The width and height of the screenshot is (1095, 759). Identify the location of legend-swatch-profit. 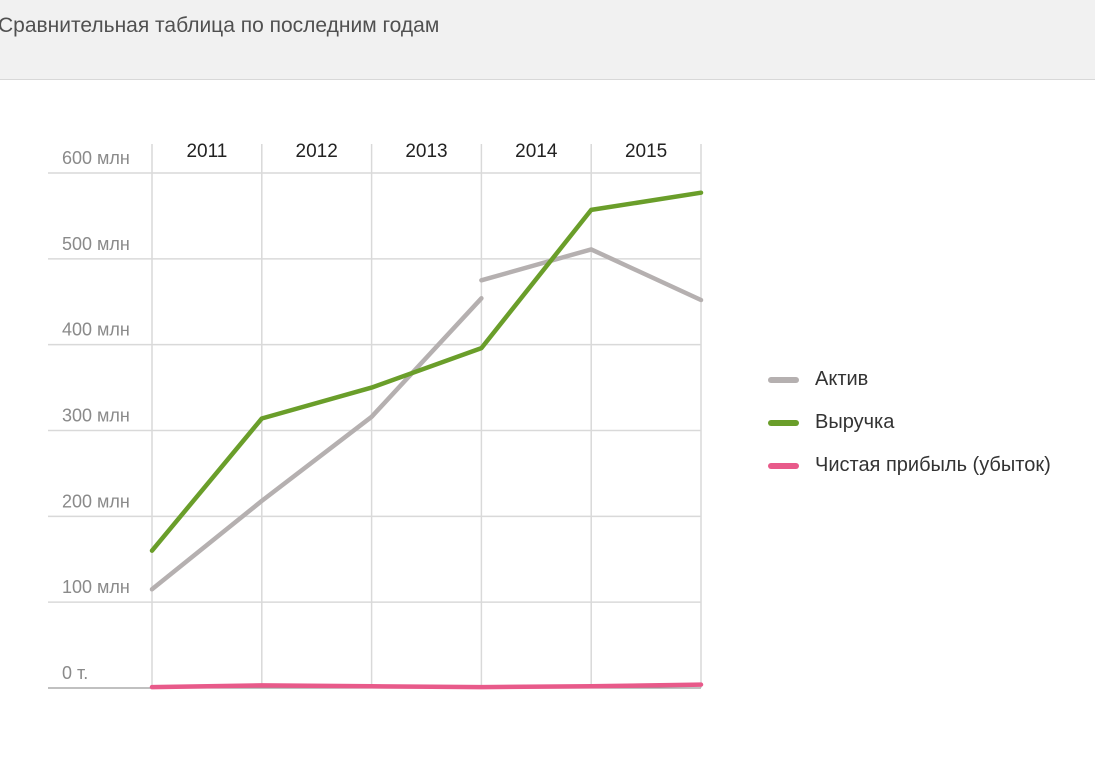
(783, 465).